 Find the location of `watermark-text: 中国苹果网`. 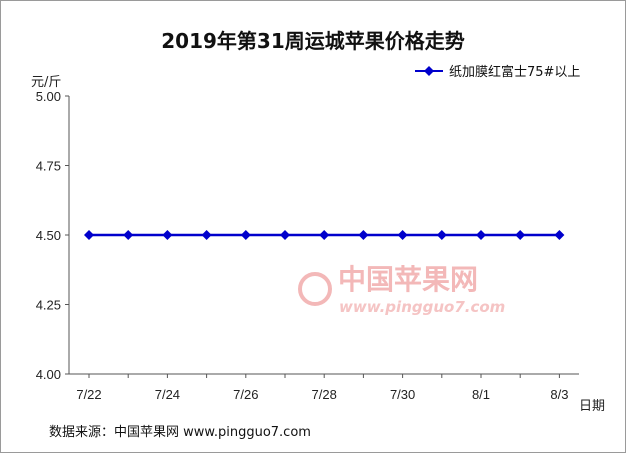

watermark-text: 中国苹果网 is located at coordinates (408, 279).